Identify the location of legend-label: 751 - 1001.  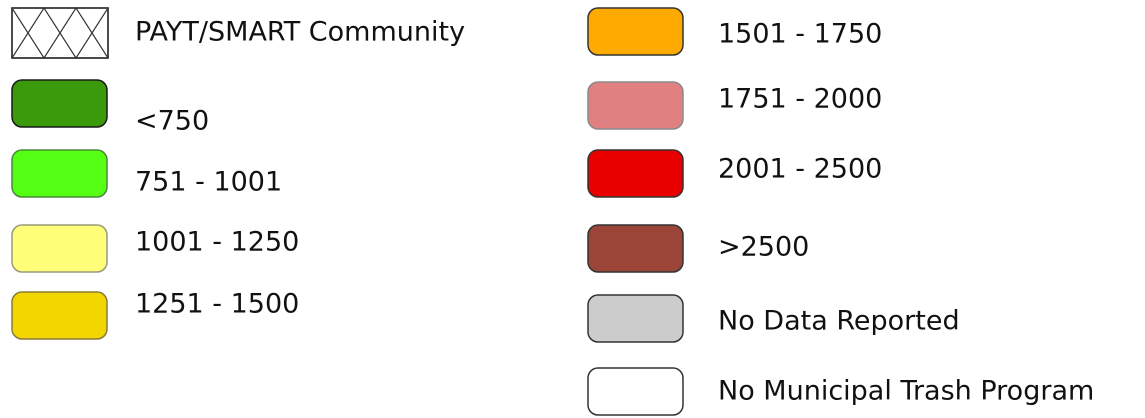
(208, 182).